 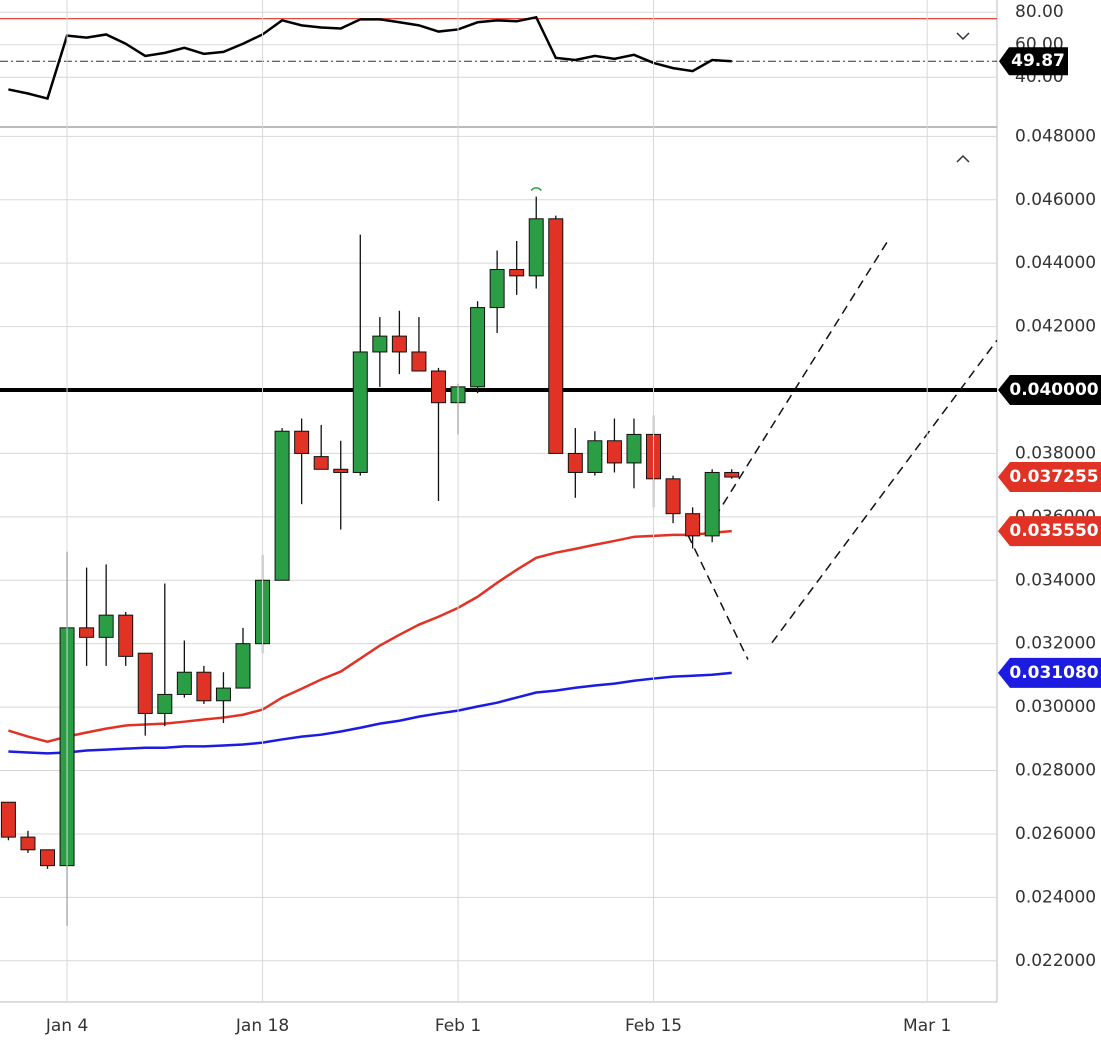 What do you see at coordinates (1055, 834) in the screenshot?
I see `y-tick-label: 0.026000` at bounding box center [1055, 834].